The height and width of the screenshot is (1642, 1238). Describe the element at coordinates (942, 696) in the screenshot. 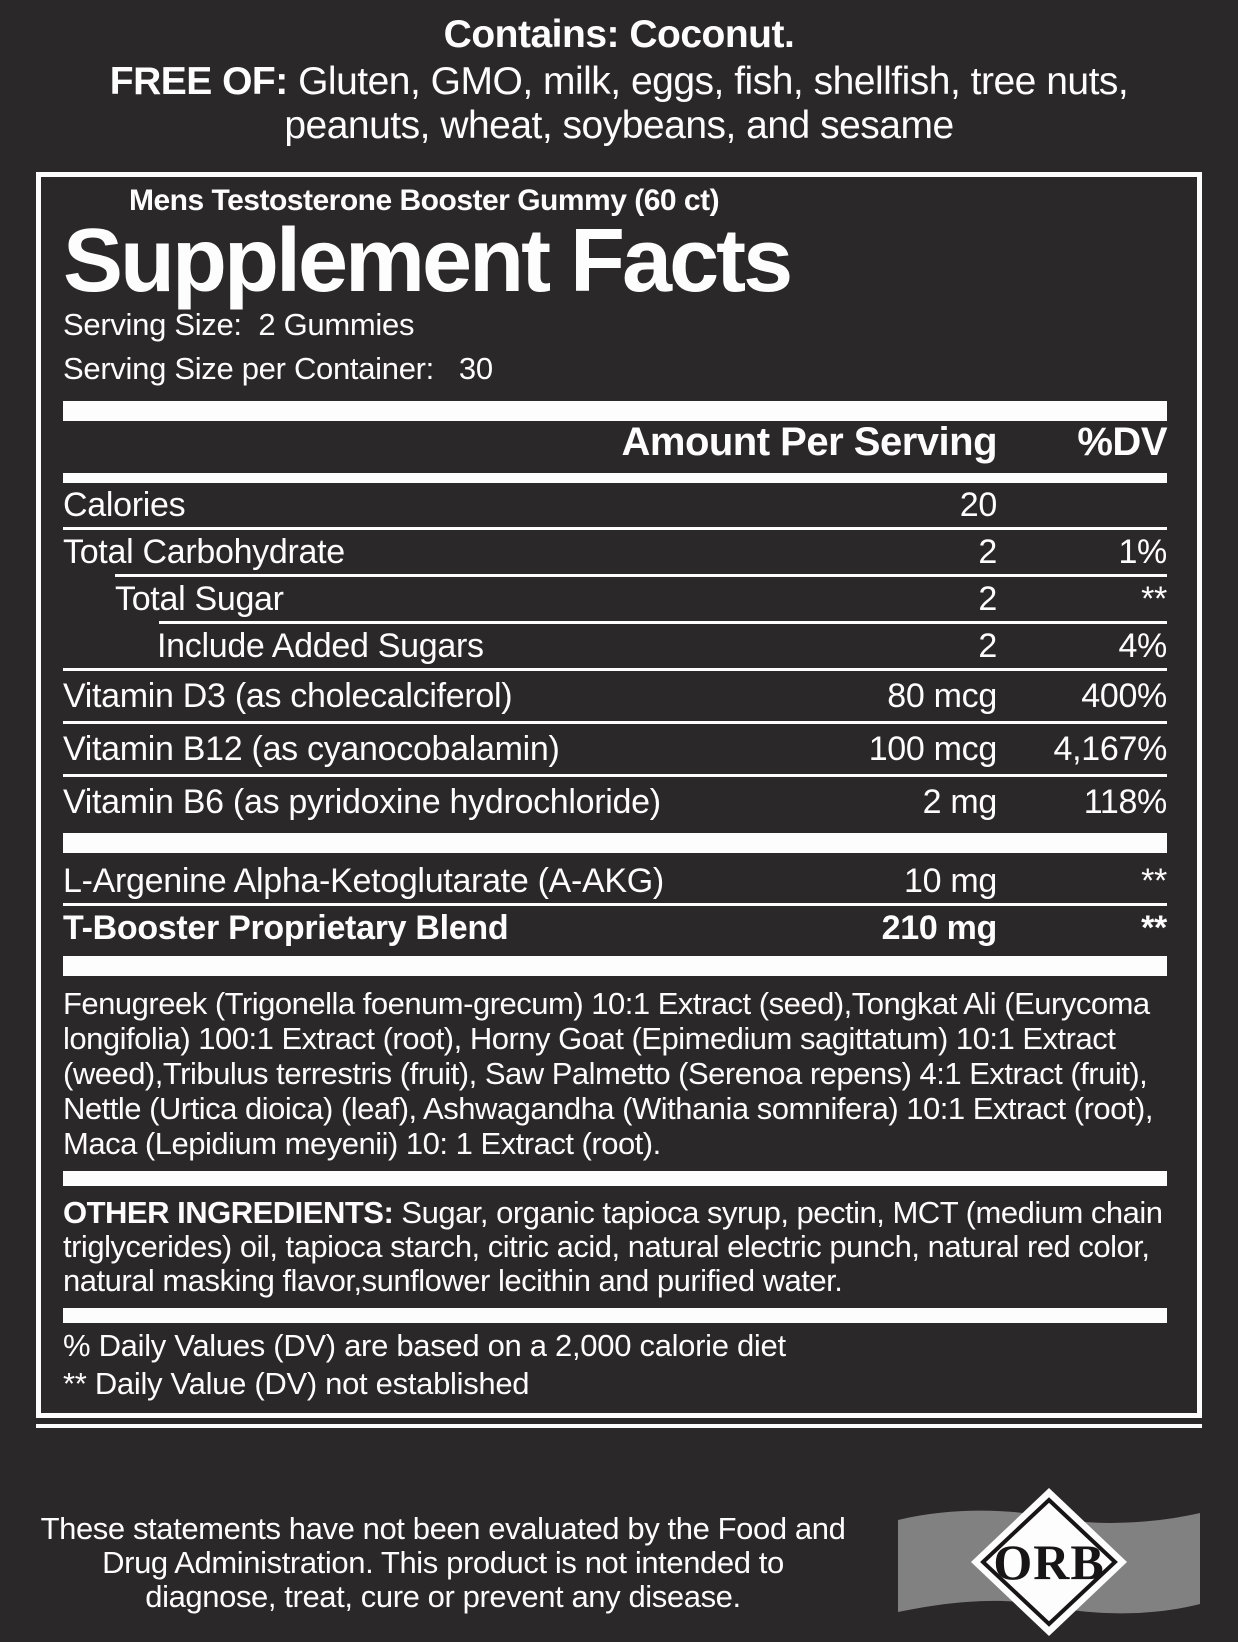

I see `row-amount: 80 mcg` at that location.